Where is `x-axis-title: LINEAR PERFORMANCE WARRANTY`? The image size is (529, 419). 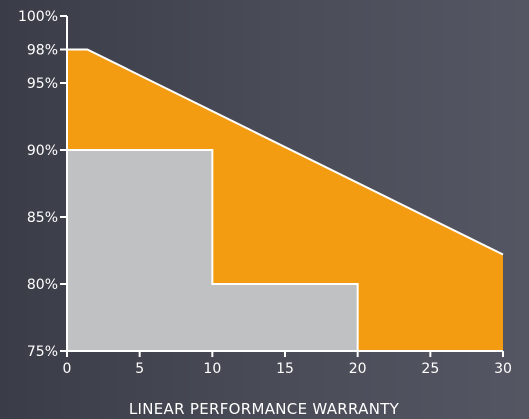
x-axis-title: LINEAR PERFORMANCE WARRANTY is located at coordinates (264, 409).